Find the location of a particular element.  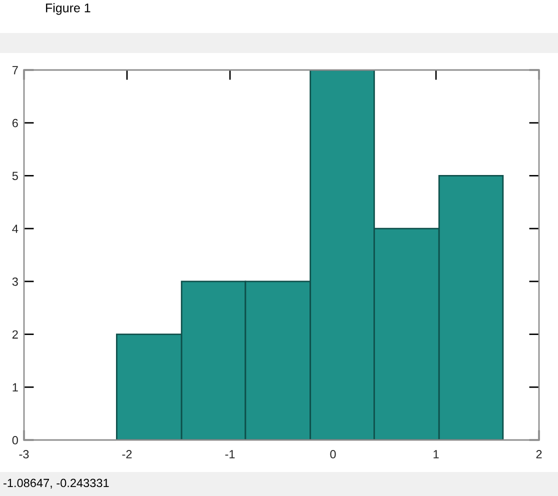

y-tick-label: 0 is located at coordinates (15, 440).